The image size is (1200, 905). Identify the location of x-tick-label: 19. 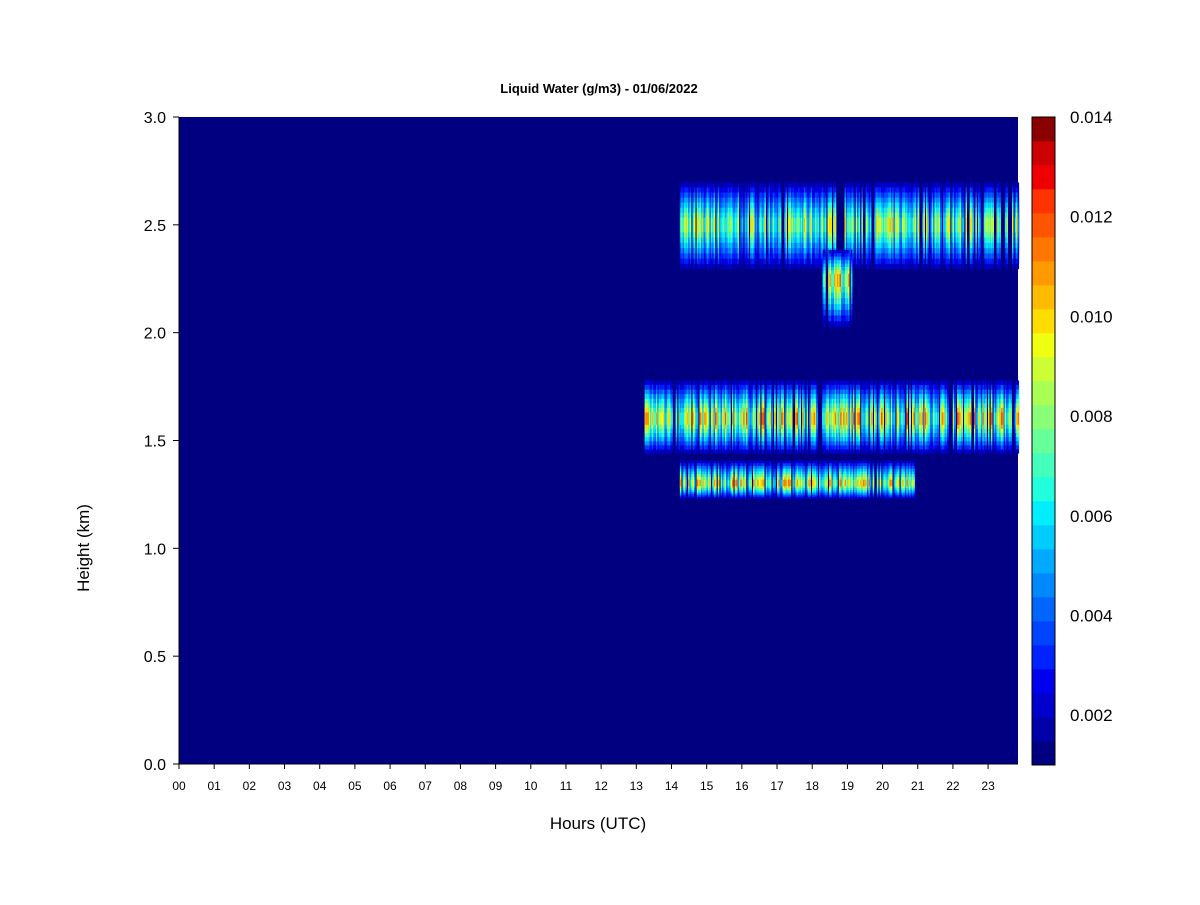
(848, 786).